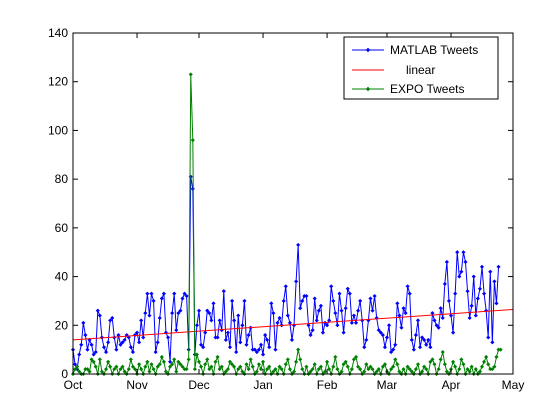 The height and width of the screenshot is (420, 560). I want to click on legend: MATLAB Tweets linear EXPO Tweets, so click(421, 68).